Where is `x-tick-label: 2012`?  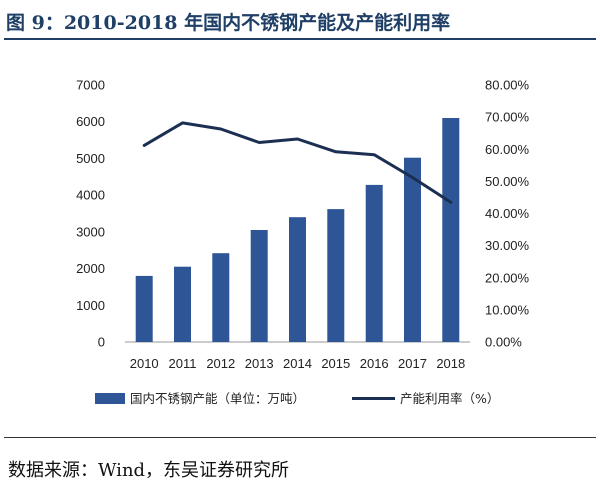
x-tick-label: 2012 is located at coordinates (220, 363).